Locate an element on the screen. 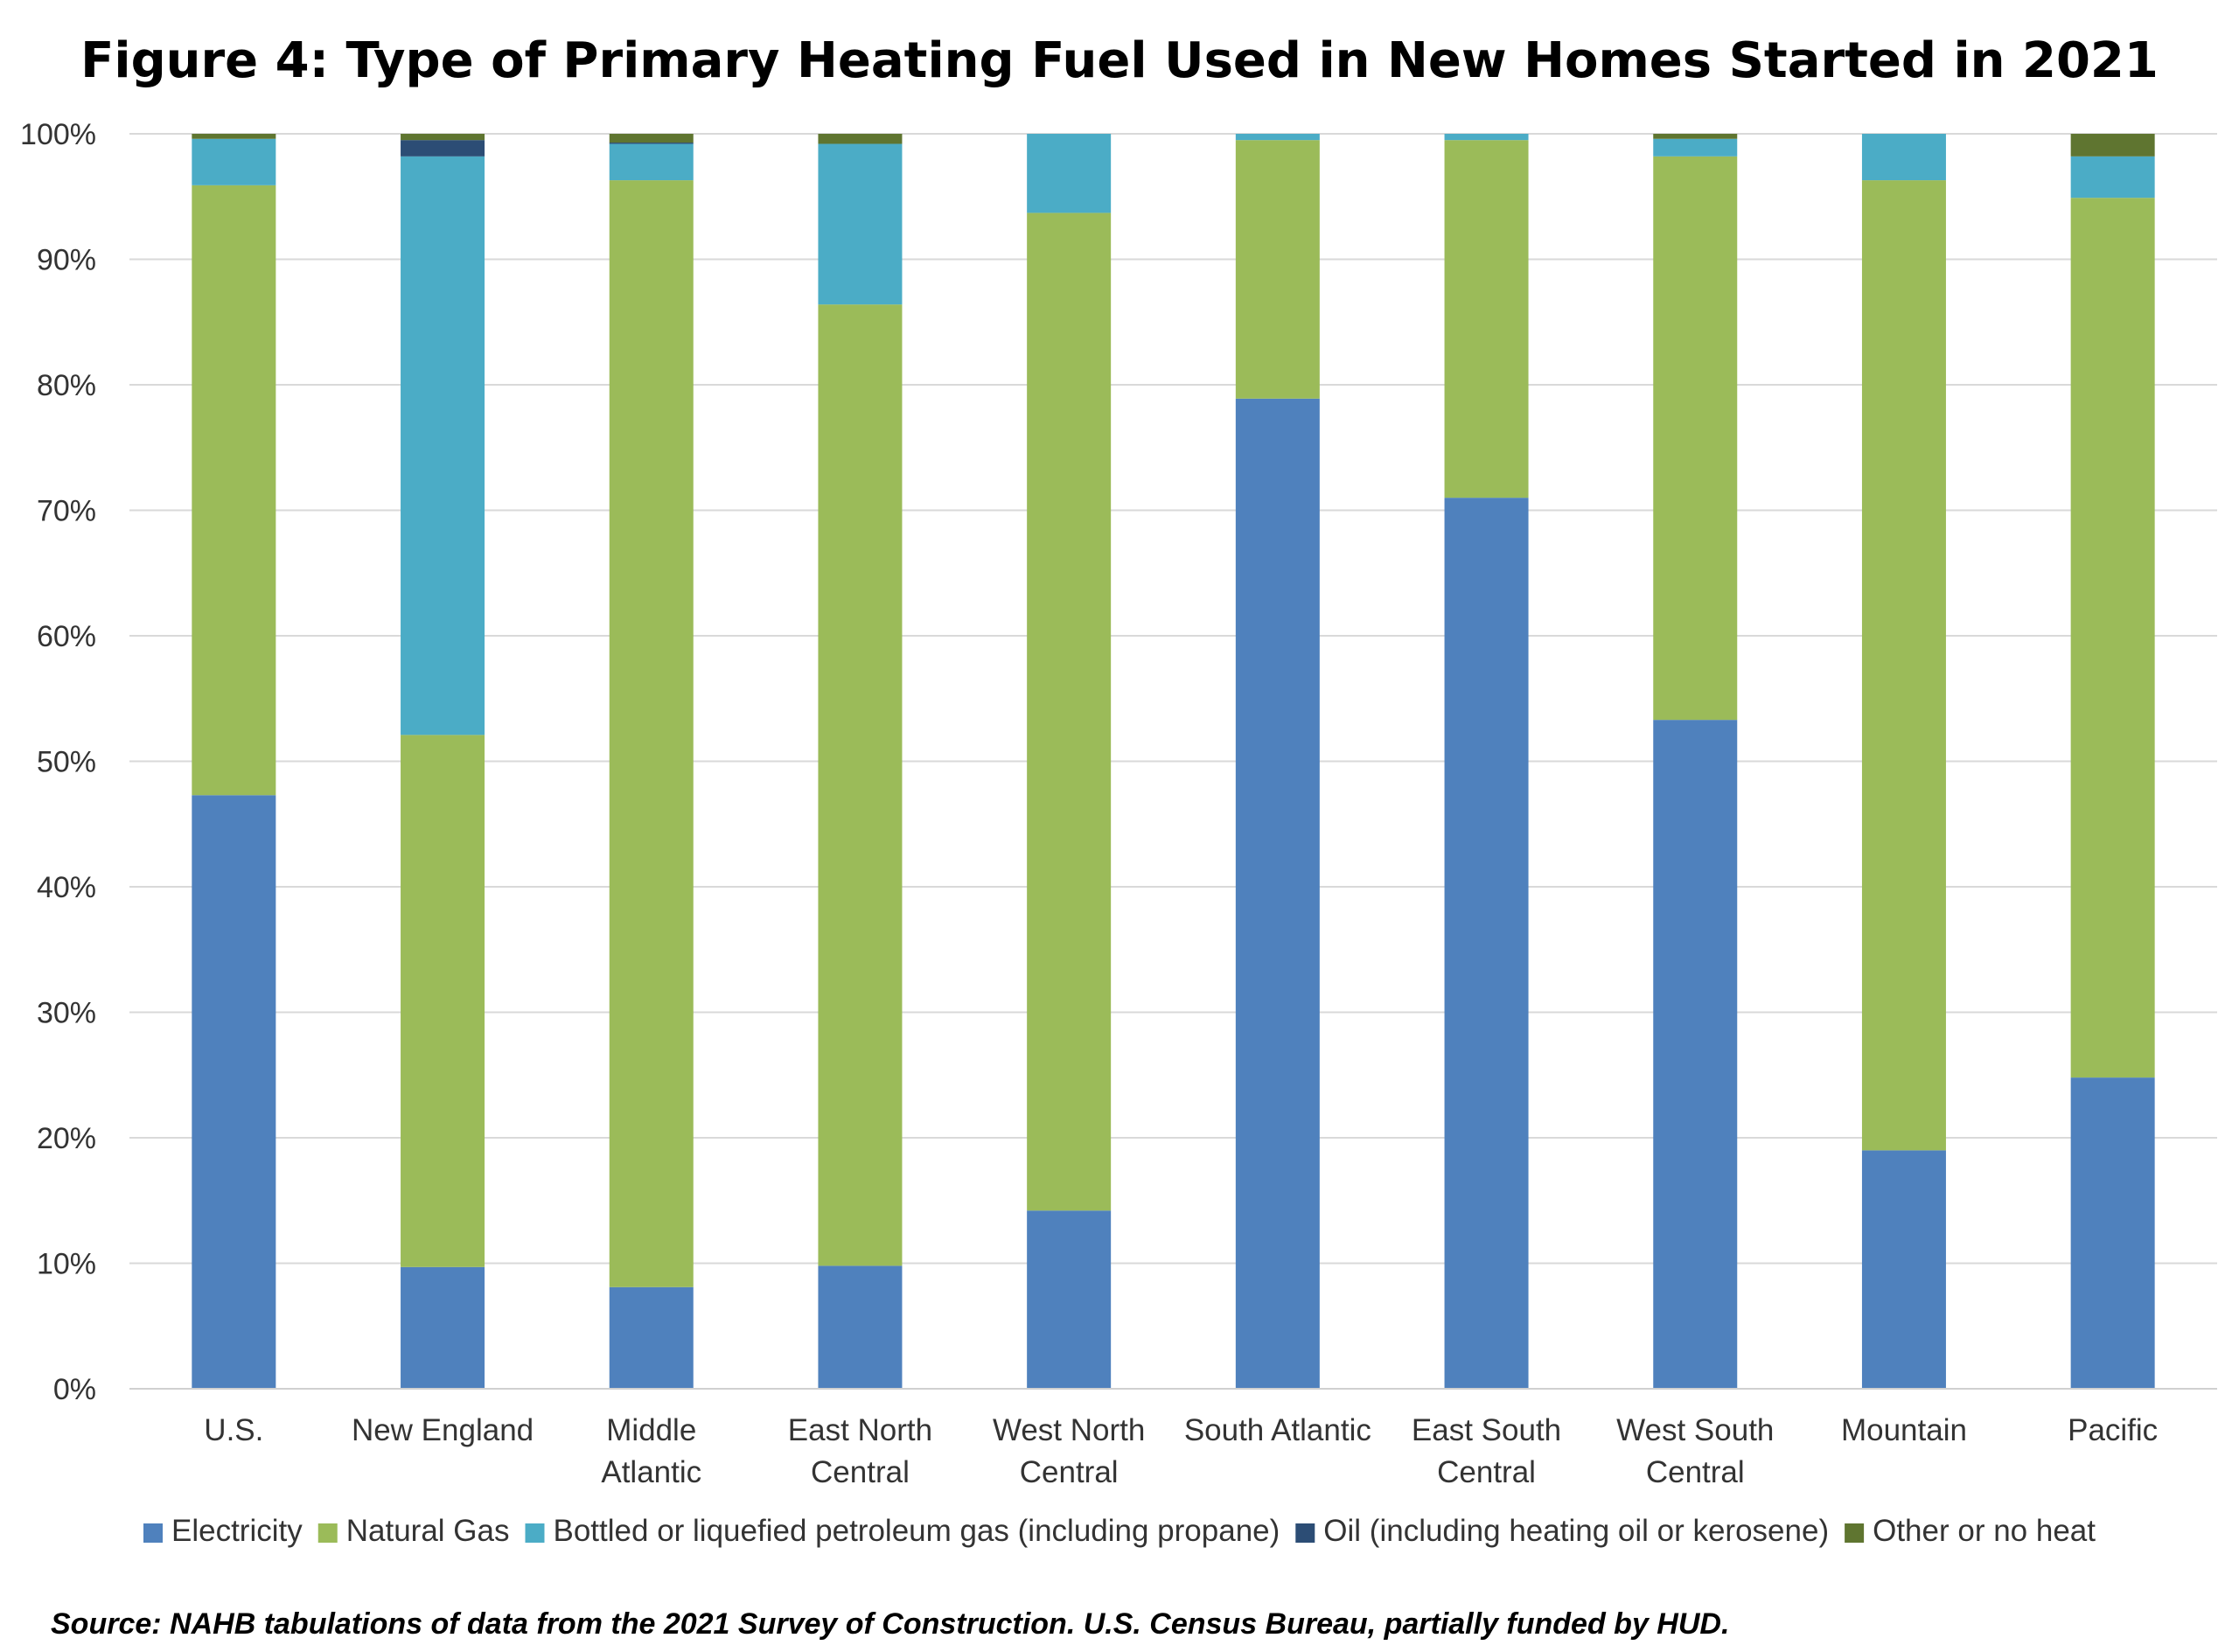 This screenshot has height=1652, width=2239. x-tick-label: Middle Atlantic is located at coordinates (651, 1451).